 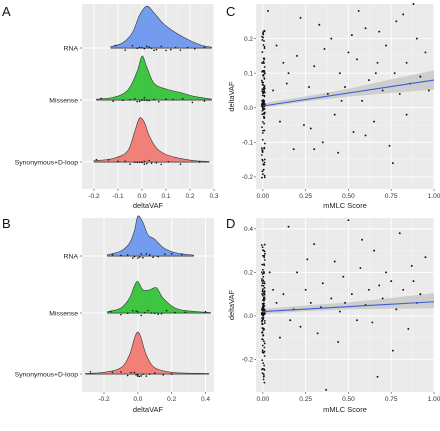 What do you see at coordinates (248, 229) in the screenshot?
I see `y-tick-label: 0.4` at bounding box center [248, 229].